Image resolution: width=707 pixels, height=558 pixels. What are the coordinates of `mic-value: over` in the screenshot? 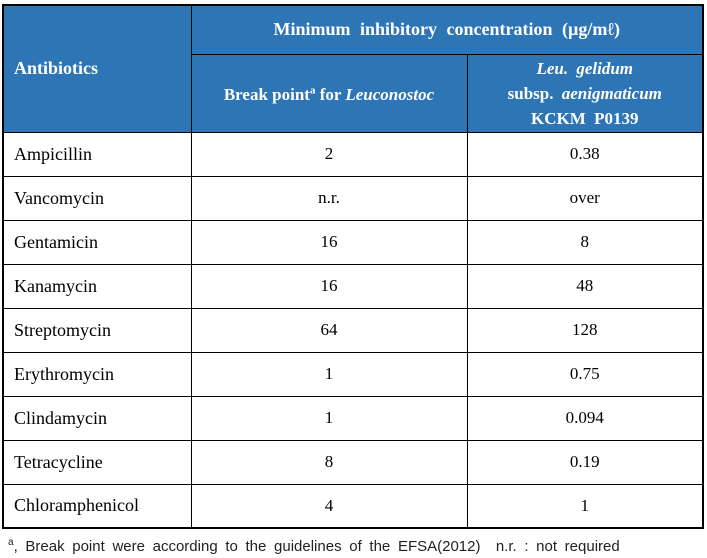 It's located at (585, 198).